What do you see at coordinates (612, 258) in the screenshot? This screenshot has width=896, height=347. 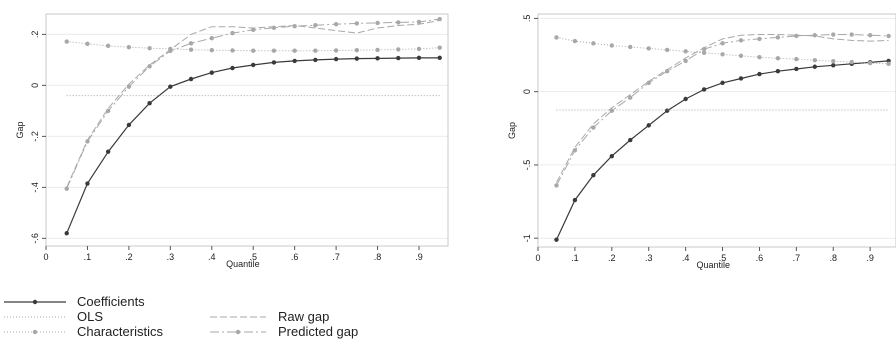 I see `chart-2-xtick-label-2: .2` at bounding box center [612, 258].